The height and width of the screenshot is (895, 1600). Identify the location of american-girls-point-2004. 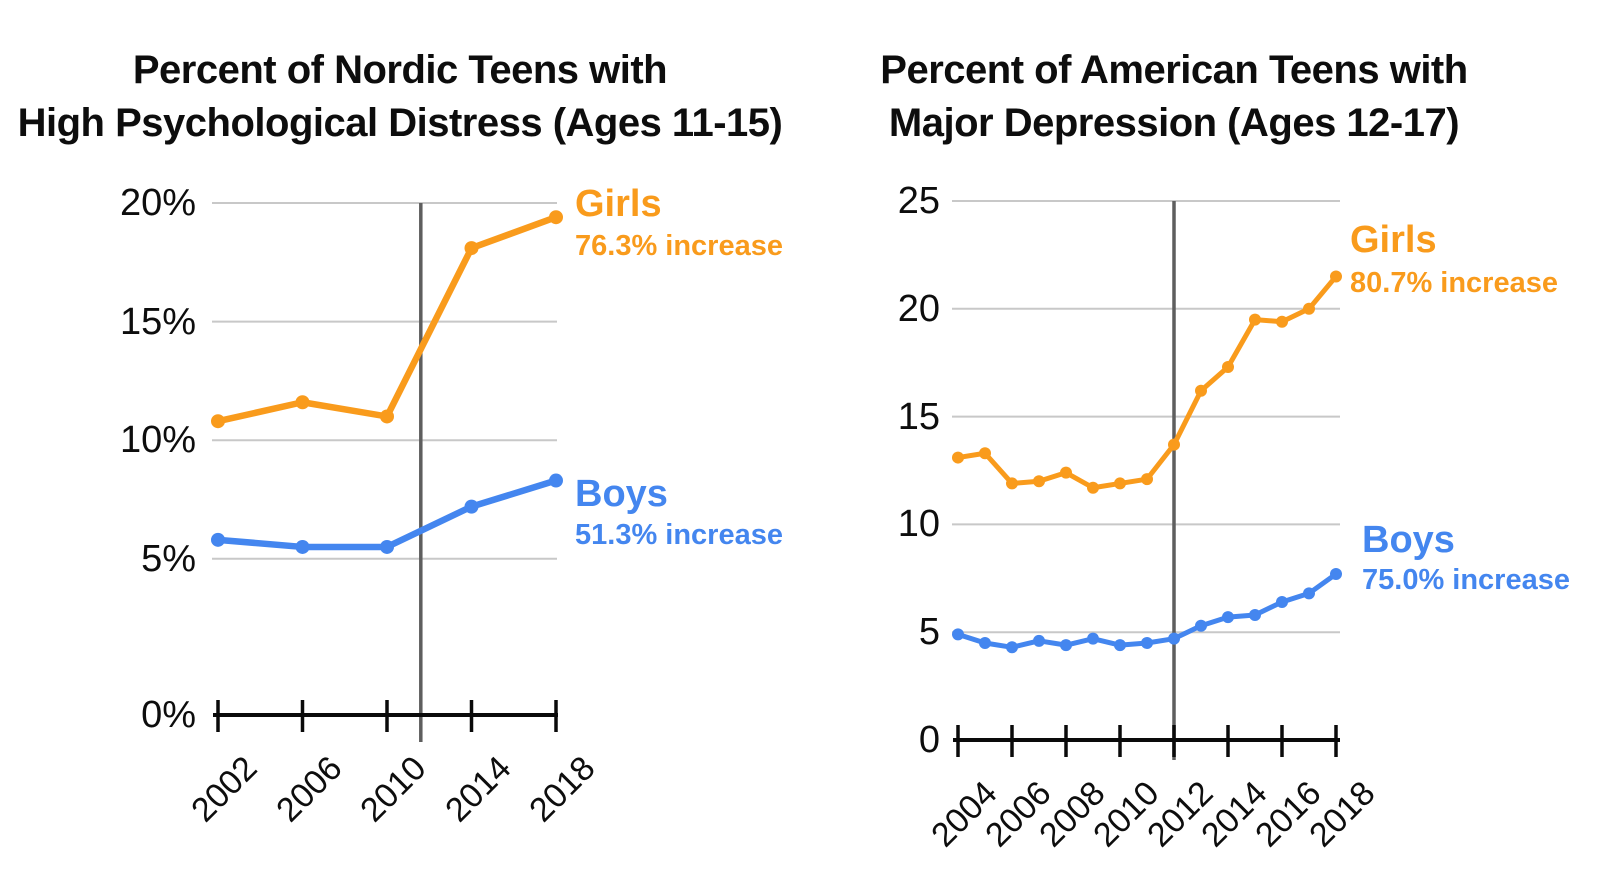
(958, 457).